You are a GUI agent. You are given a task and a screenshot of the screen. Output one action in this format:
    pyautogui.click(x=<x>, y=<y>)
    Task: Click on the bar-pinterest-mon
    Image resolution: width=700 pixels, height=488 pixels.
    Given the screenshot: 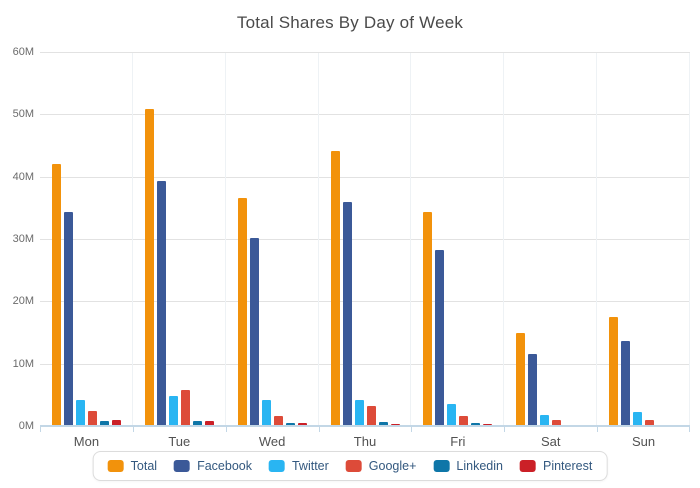 What is the action you would take?
    pyautogui.click(x=116, y=423)
    